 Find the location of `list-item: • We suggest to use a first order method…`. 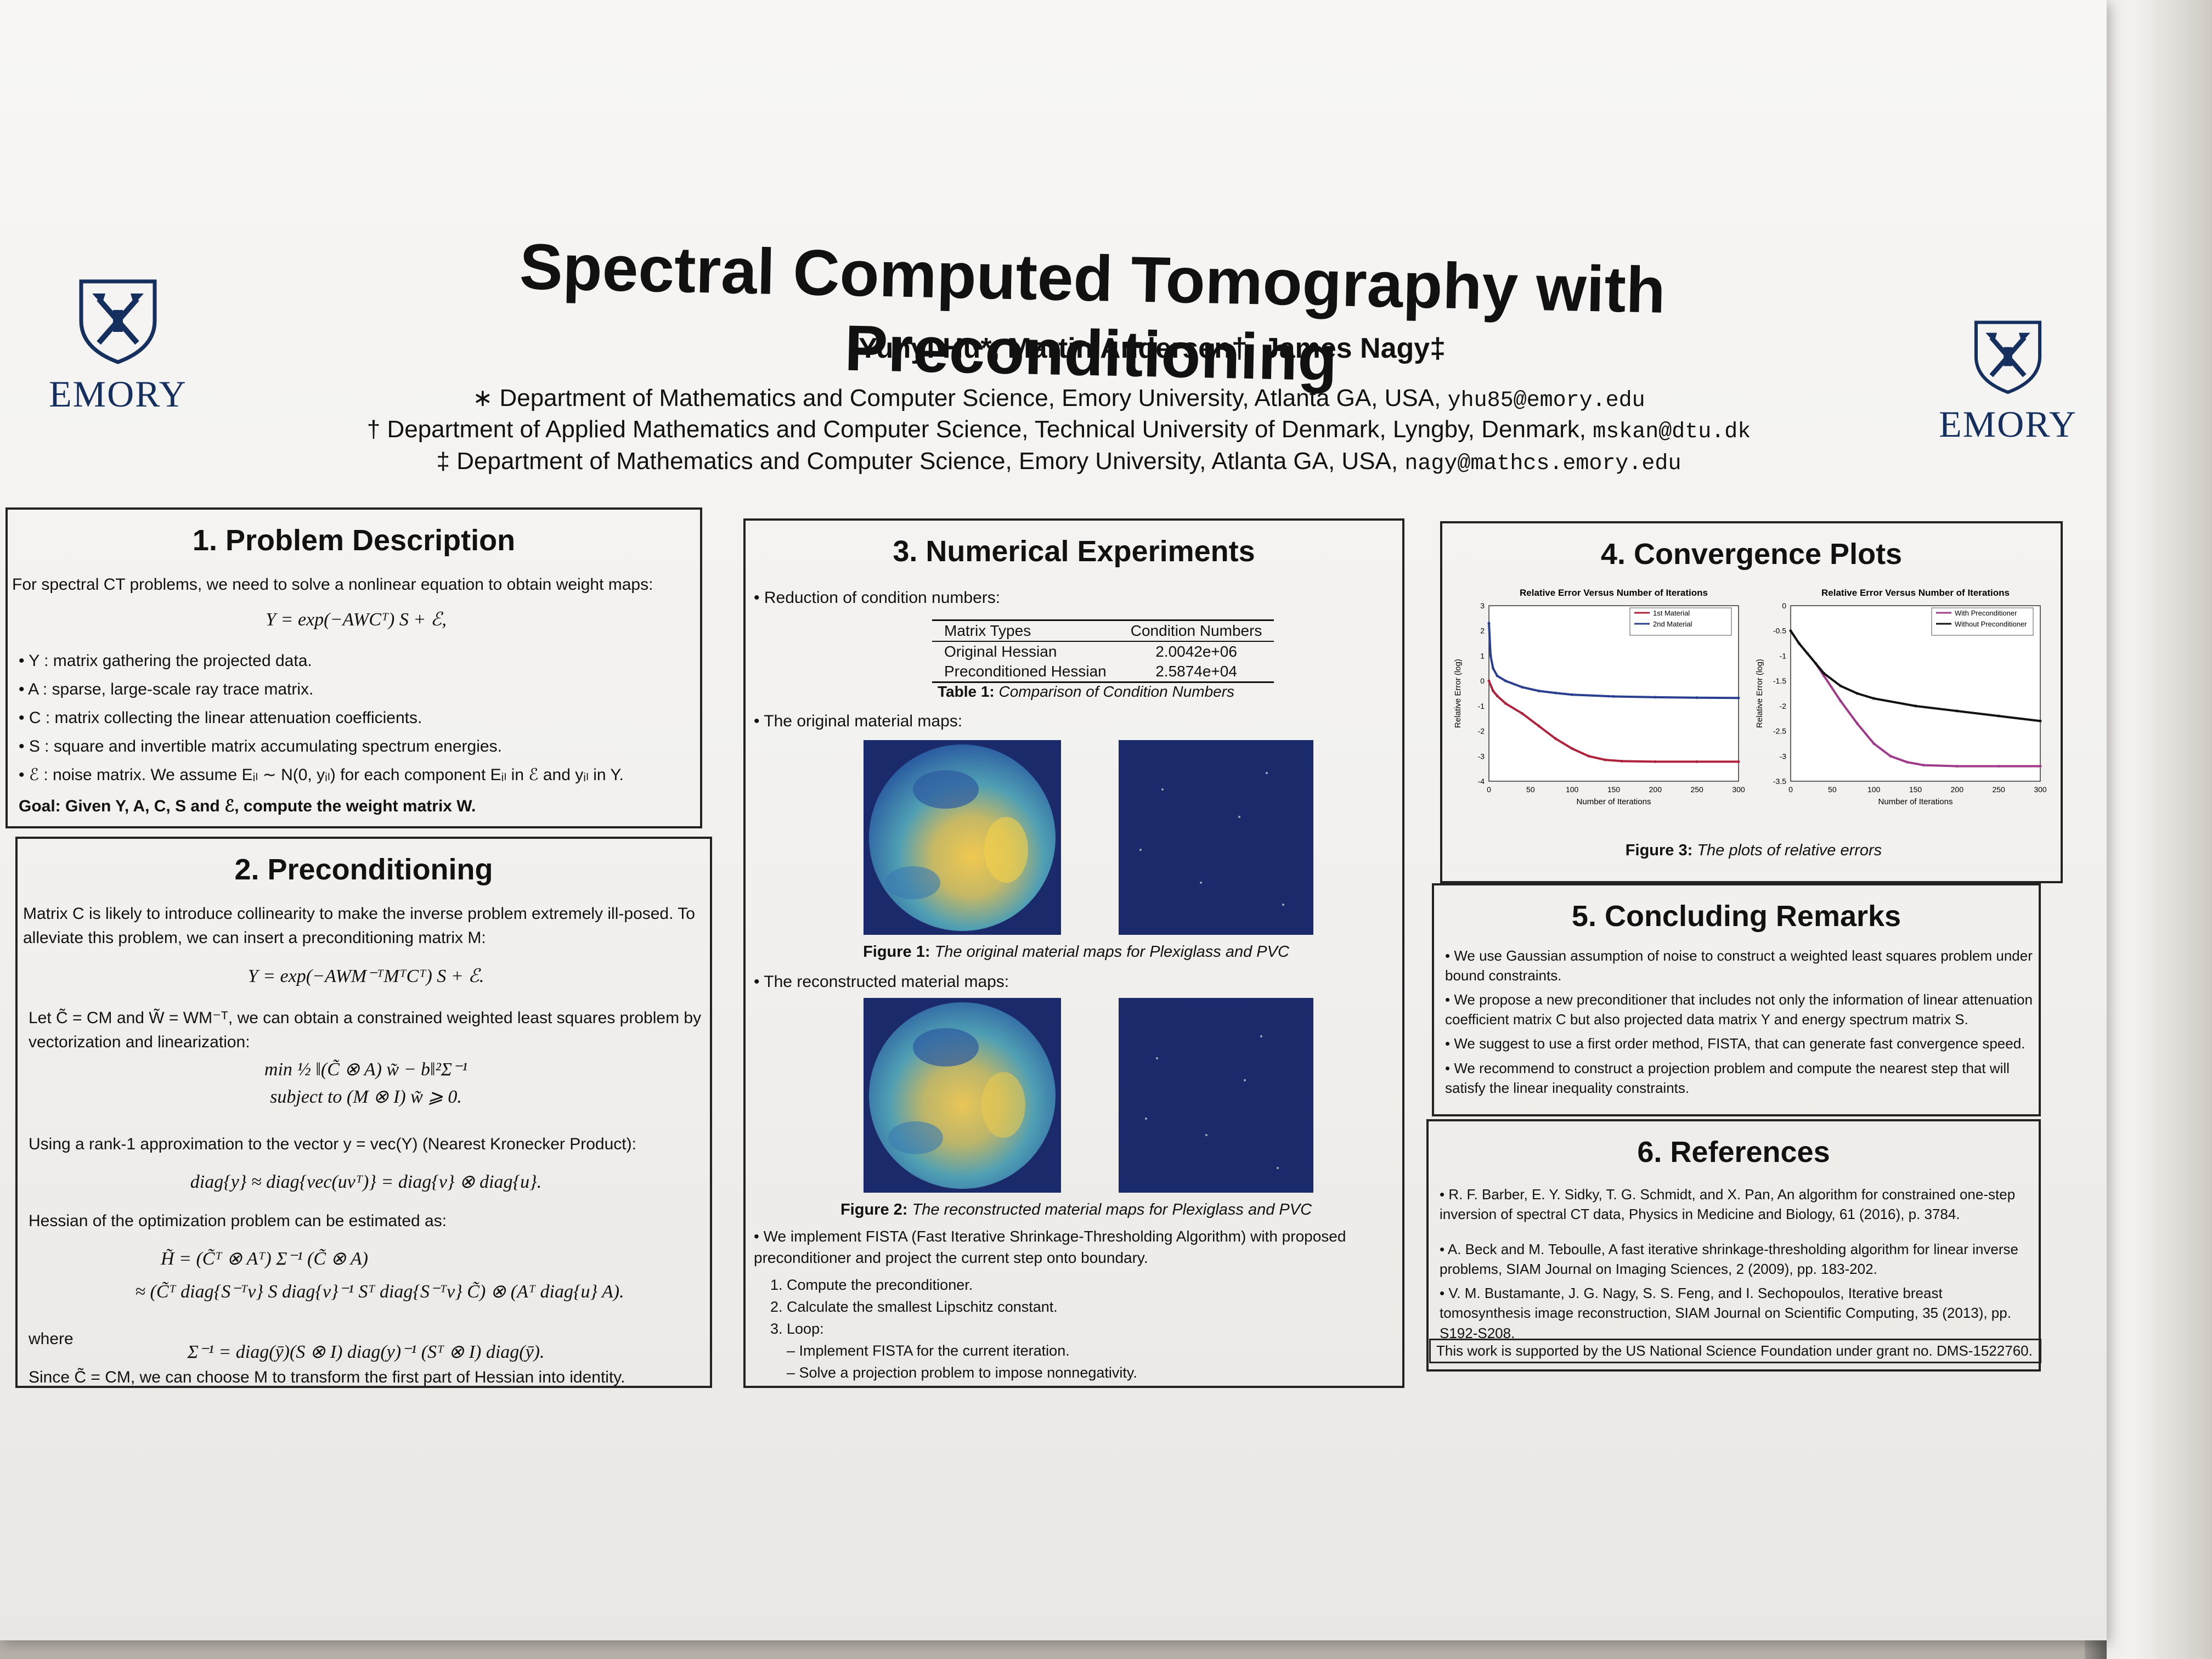

list-item: • We suggest to use a first order method… is located at coordinates (1735, 1043).